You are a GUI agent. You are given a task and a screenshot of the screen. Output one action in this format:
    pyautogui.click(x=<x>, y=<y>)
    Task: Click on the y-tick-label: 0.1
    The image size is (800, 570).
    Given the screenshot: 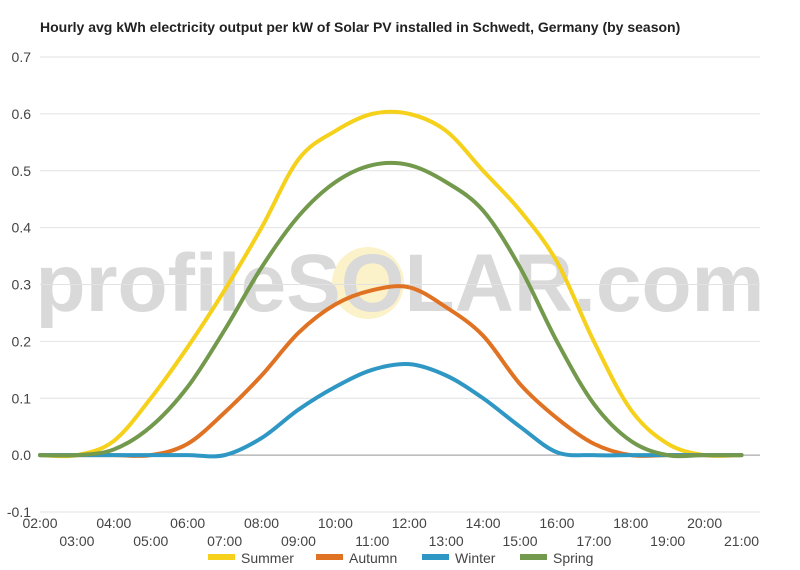 What is the action you would take?
    pyautogui.click(x=22, y=398)
    